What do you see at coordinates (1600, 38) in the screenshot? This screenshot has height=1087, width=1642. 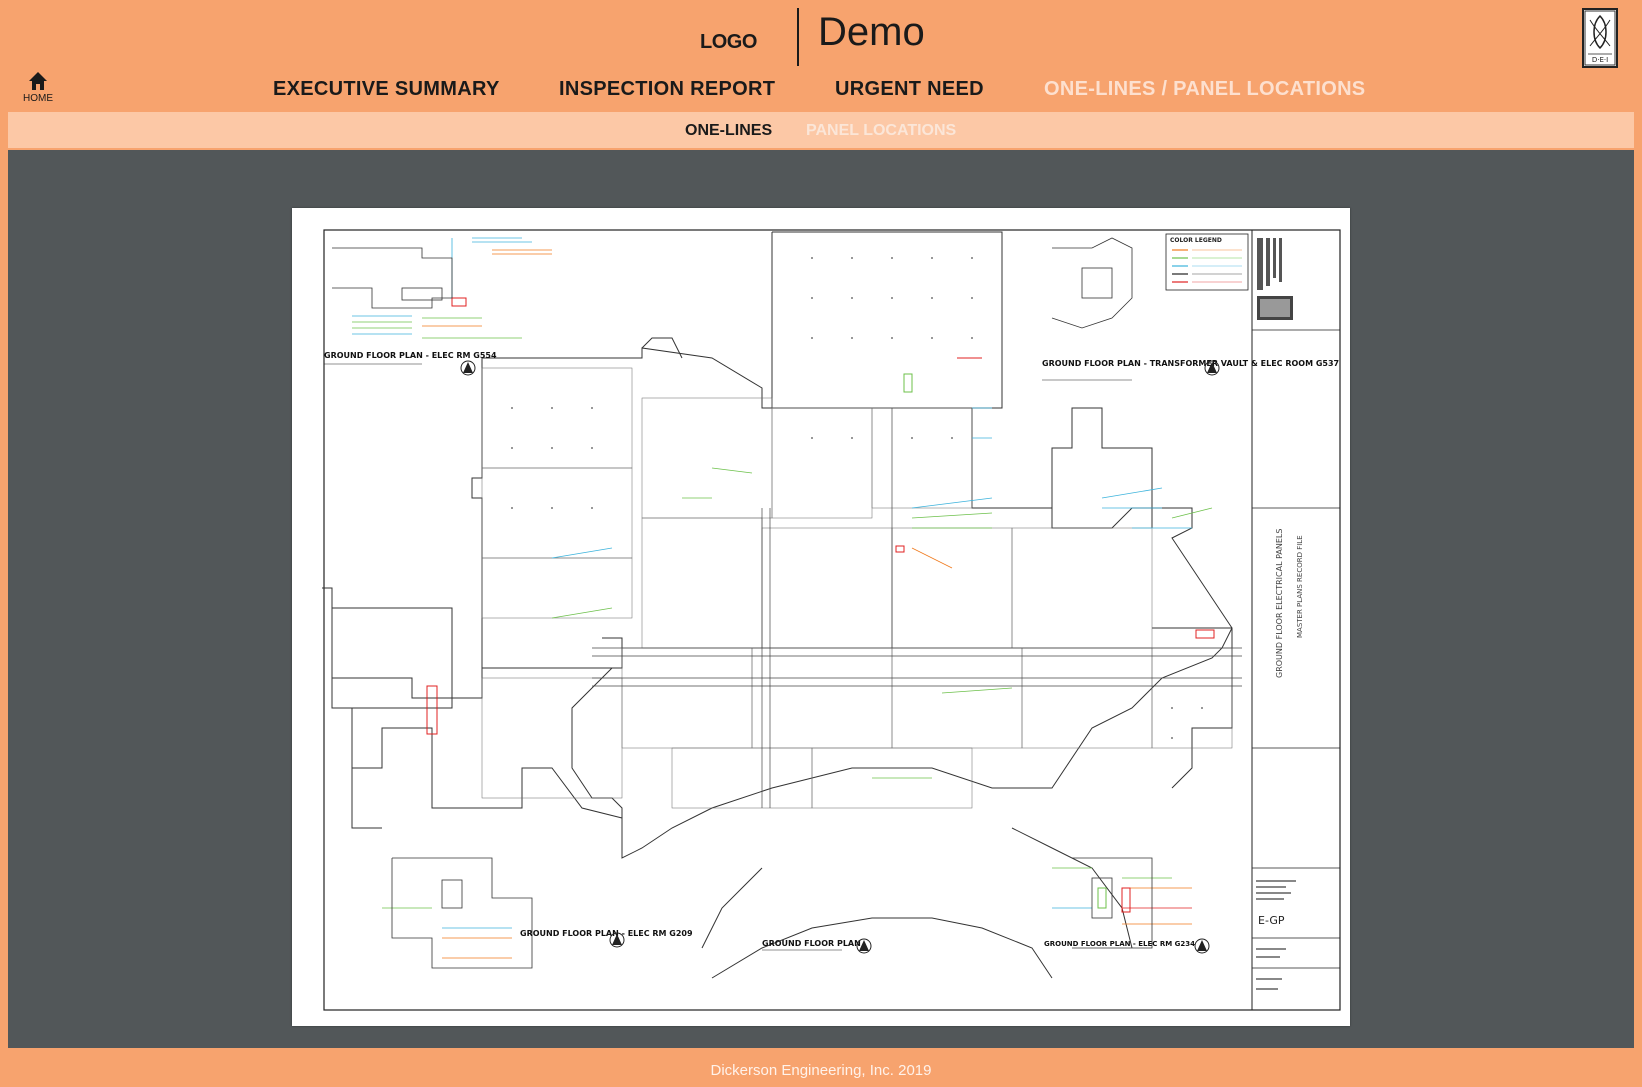 I see `dei-brand-icon: D·E·I` at bounding box center [1600, 38].